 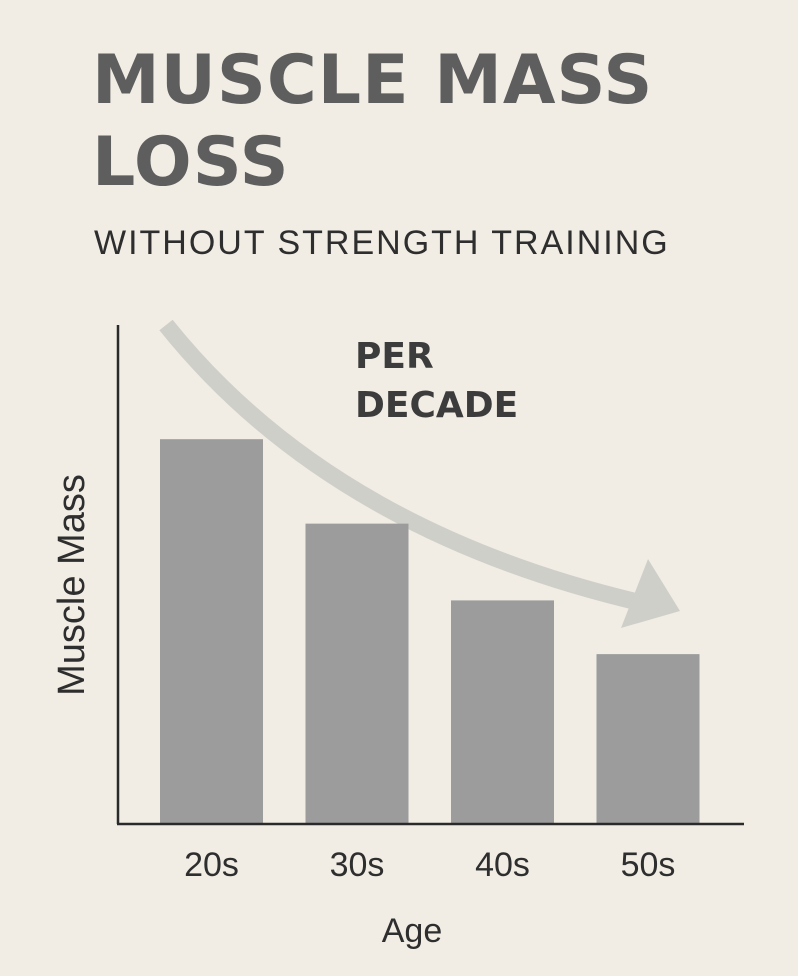 What do you see at coordinates (72, 585) in the screenshot?
I see `y-axis-label: Muscle Mass` at bounding box center [72, 585].